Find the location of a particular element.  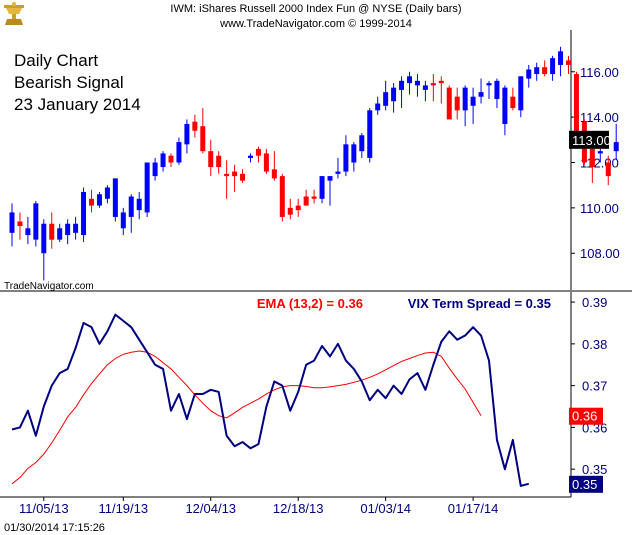

ema-last-value-box is located at coordinates (586, 416).